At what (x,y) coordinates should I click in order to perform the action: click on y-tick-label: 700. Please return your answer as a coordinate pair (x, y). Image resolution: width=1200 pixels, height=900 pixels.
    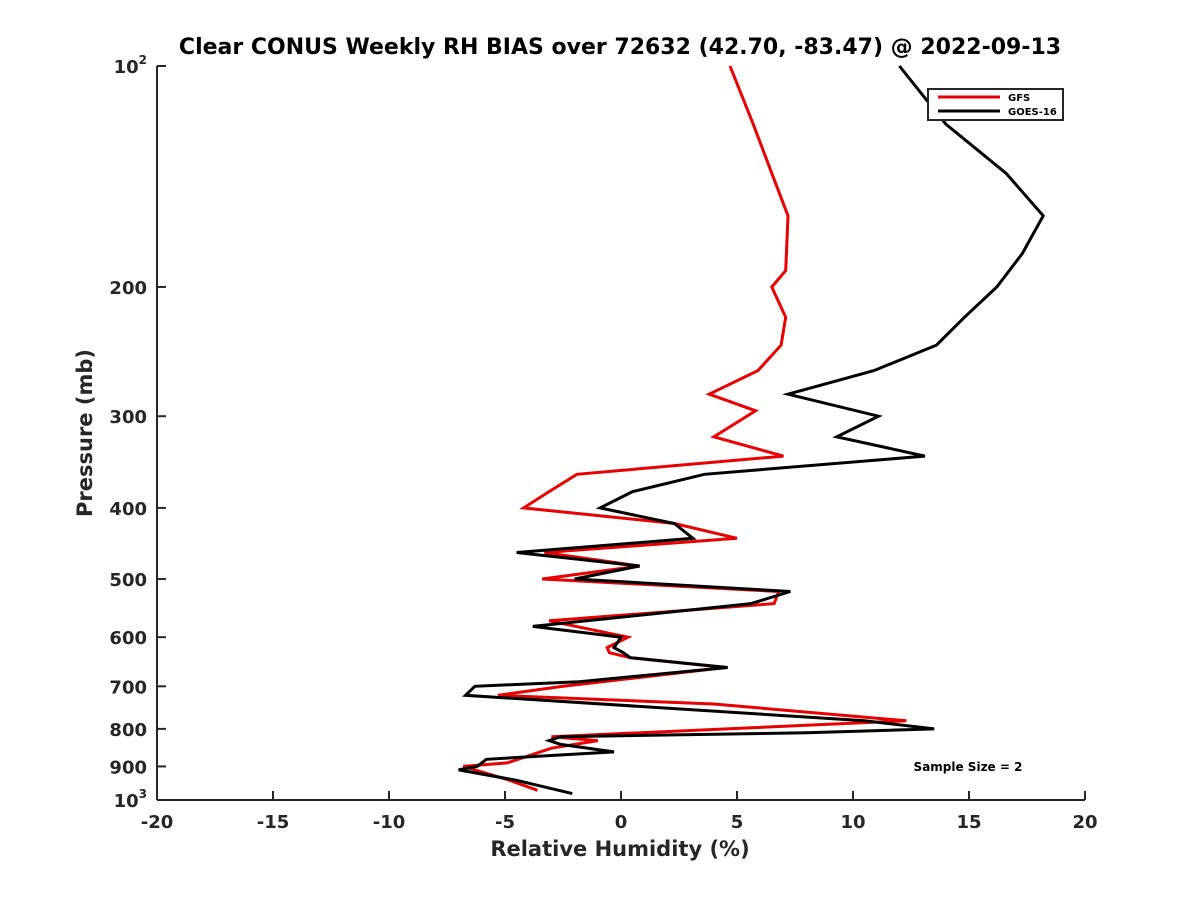
    Looking at the image, I should click on (128, 687).